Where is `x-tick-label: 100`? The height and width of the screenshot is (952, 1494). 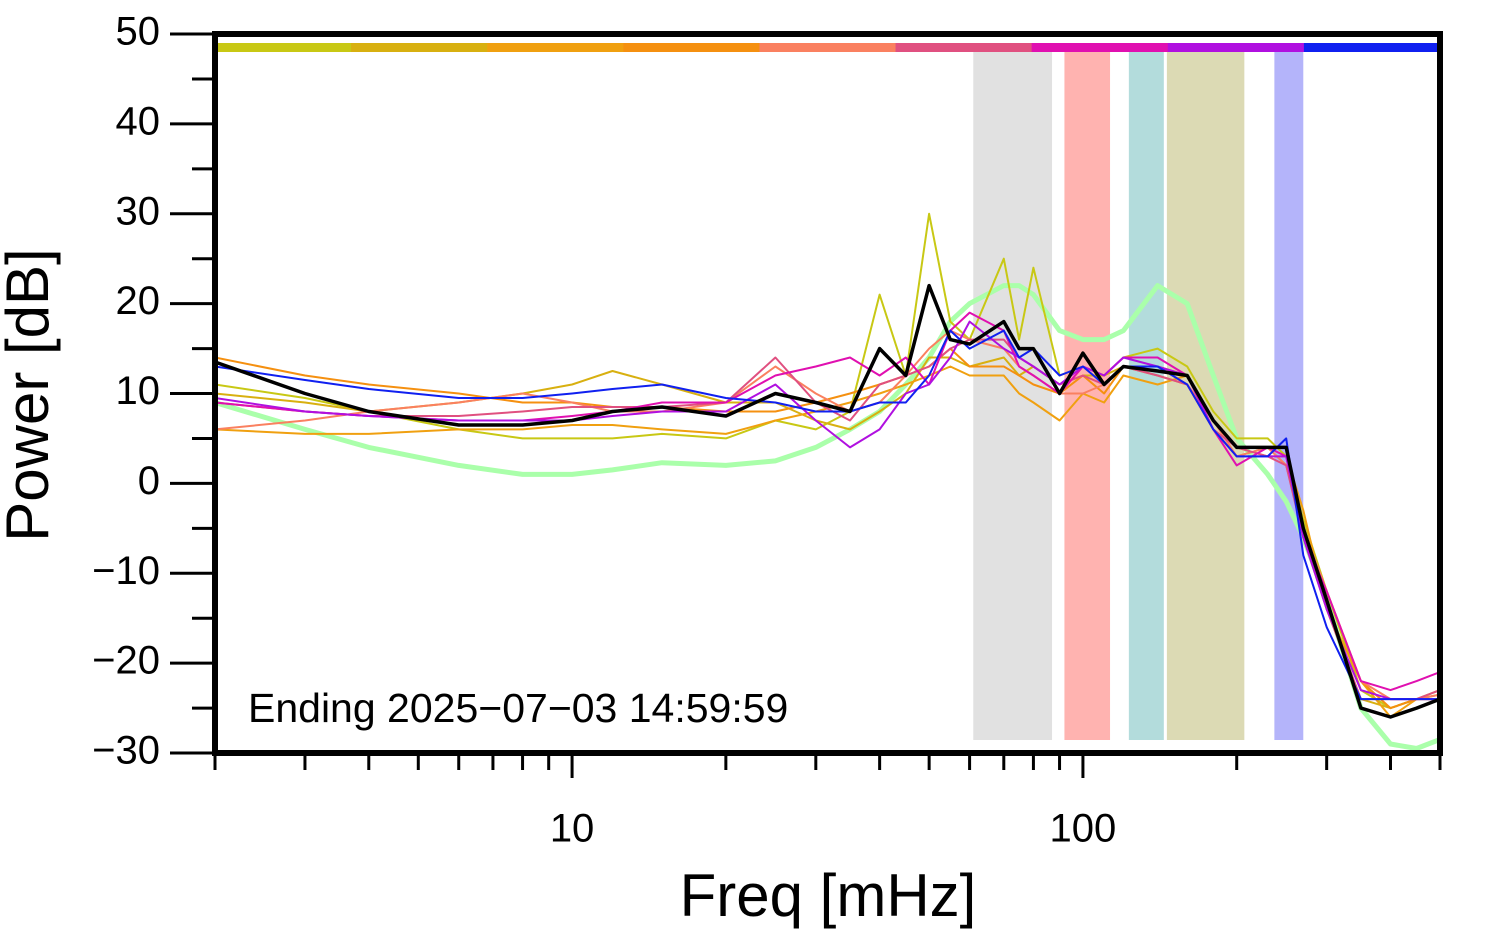 x-tick-label: 100 is located at coordinates (1083, 829).